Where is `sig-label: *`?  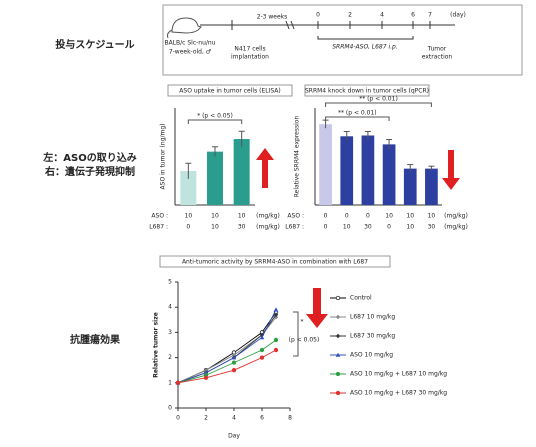 sig-label: * is located at coordinates (302, 322).